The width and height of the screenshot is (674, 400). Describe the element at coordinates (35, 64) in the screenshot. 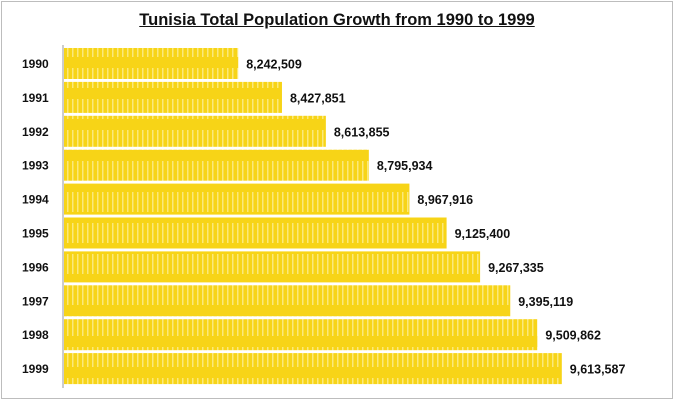

I see `category-label-1990: 1990` at that location.